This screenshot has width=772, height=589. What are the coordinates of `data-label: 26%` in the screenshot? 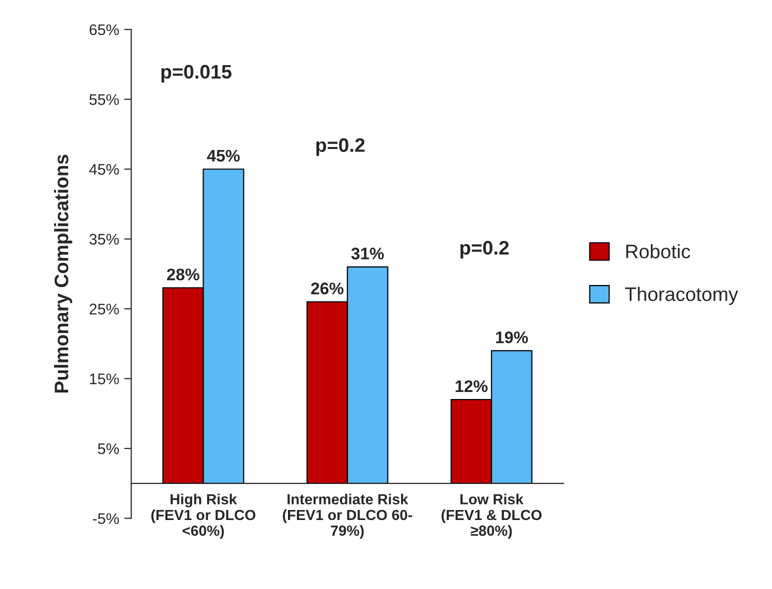 It's located at (327, 288).